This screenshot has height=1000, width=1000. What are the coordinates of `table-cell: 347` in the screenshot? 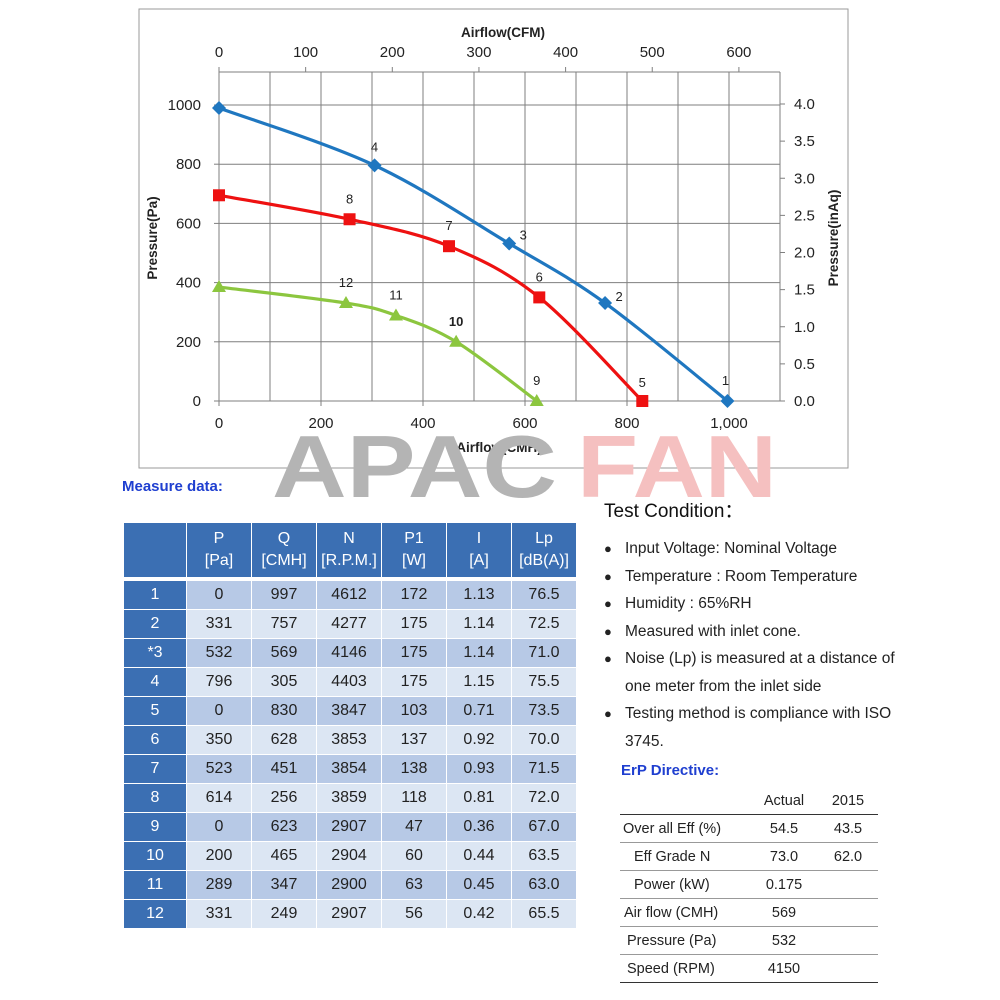 It's located at (284, 884).